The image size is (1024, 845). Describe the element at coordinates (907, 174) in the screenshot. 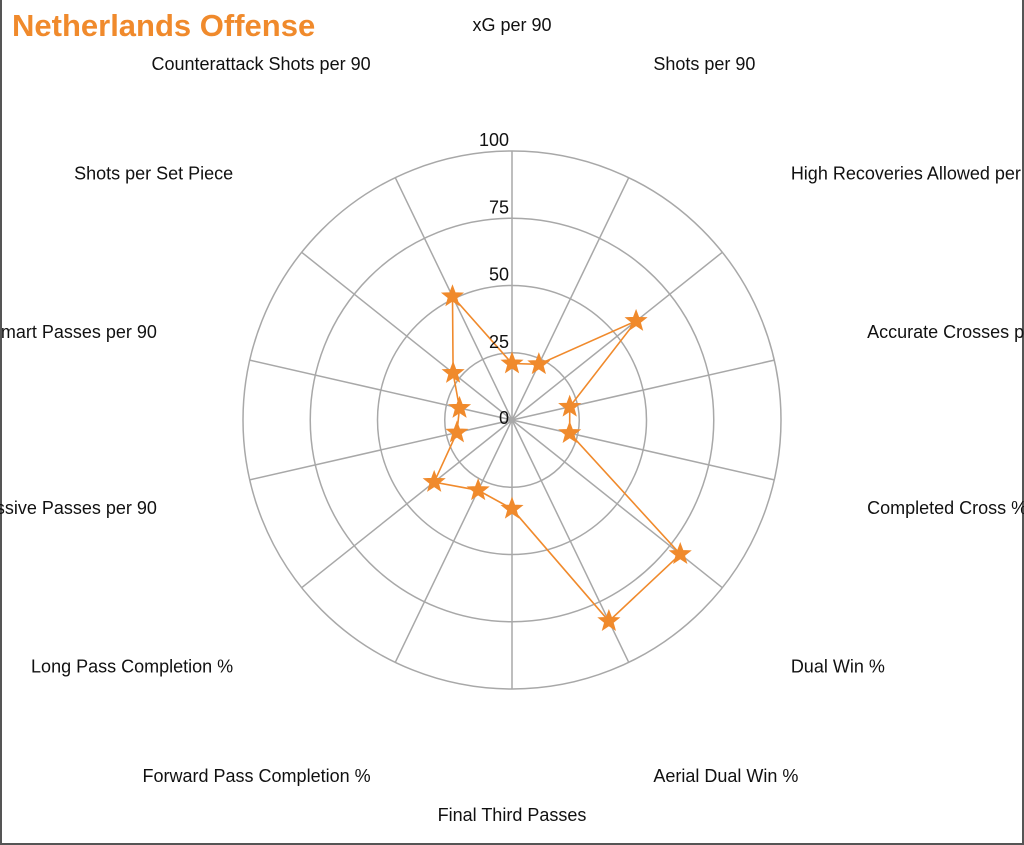

I see `axis-label: High Recoveries Allowed per 90` at that location.